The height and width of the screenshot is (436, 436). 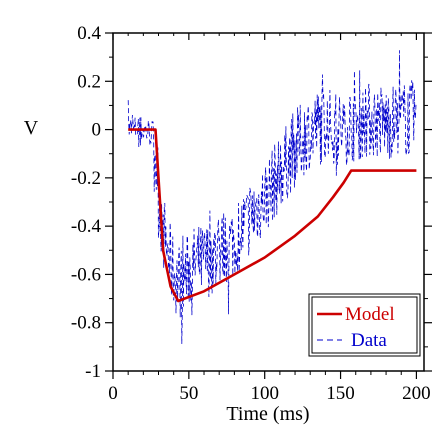 What do you see at coordinates (369, 340) in the screenshot?
I see `legend-data-label: Data` at bounding box center [369, 340].